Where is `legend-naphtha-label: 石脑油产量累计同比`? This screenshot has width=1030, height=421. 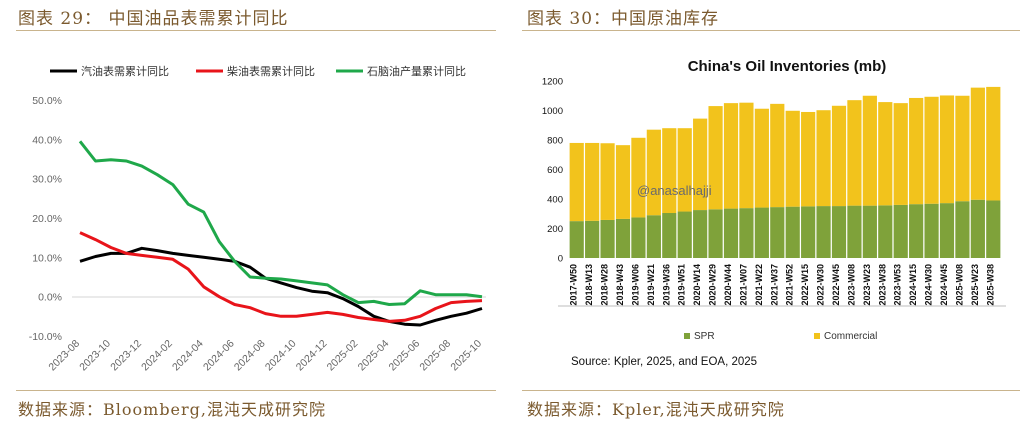 legend-naphtha-label: 石脑油产量累计同比 is located at coordinates (416, 71).